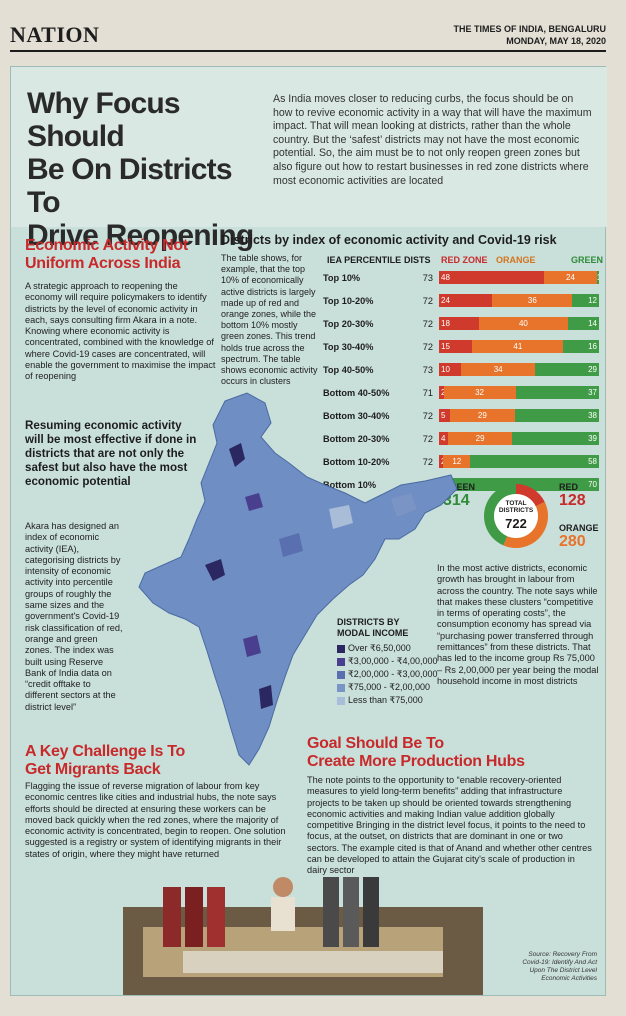 The image size is (626, 1016). Describe the element at coordinates (379, 648) in the screenshot. I see `legend-label: Over ₹6,50,000` at that location.